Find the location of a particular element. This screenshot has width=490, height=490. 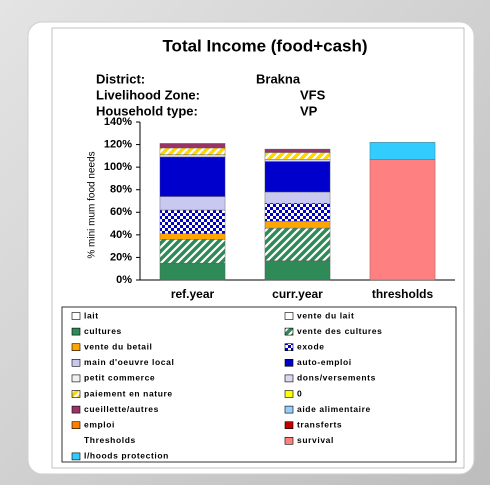

y-tick-label: 60% is located at coordinates (121, 212).